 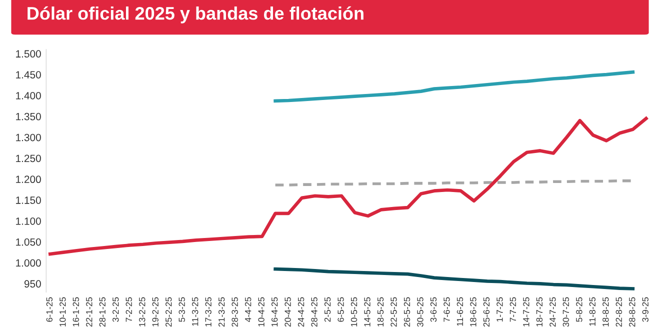 What do you see at coordinates (354, 311) in the screenshot?
I see `x-tick-label: 10-5-25` at bounding box center [354, 311].